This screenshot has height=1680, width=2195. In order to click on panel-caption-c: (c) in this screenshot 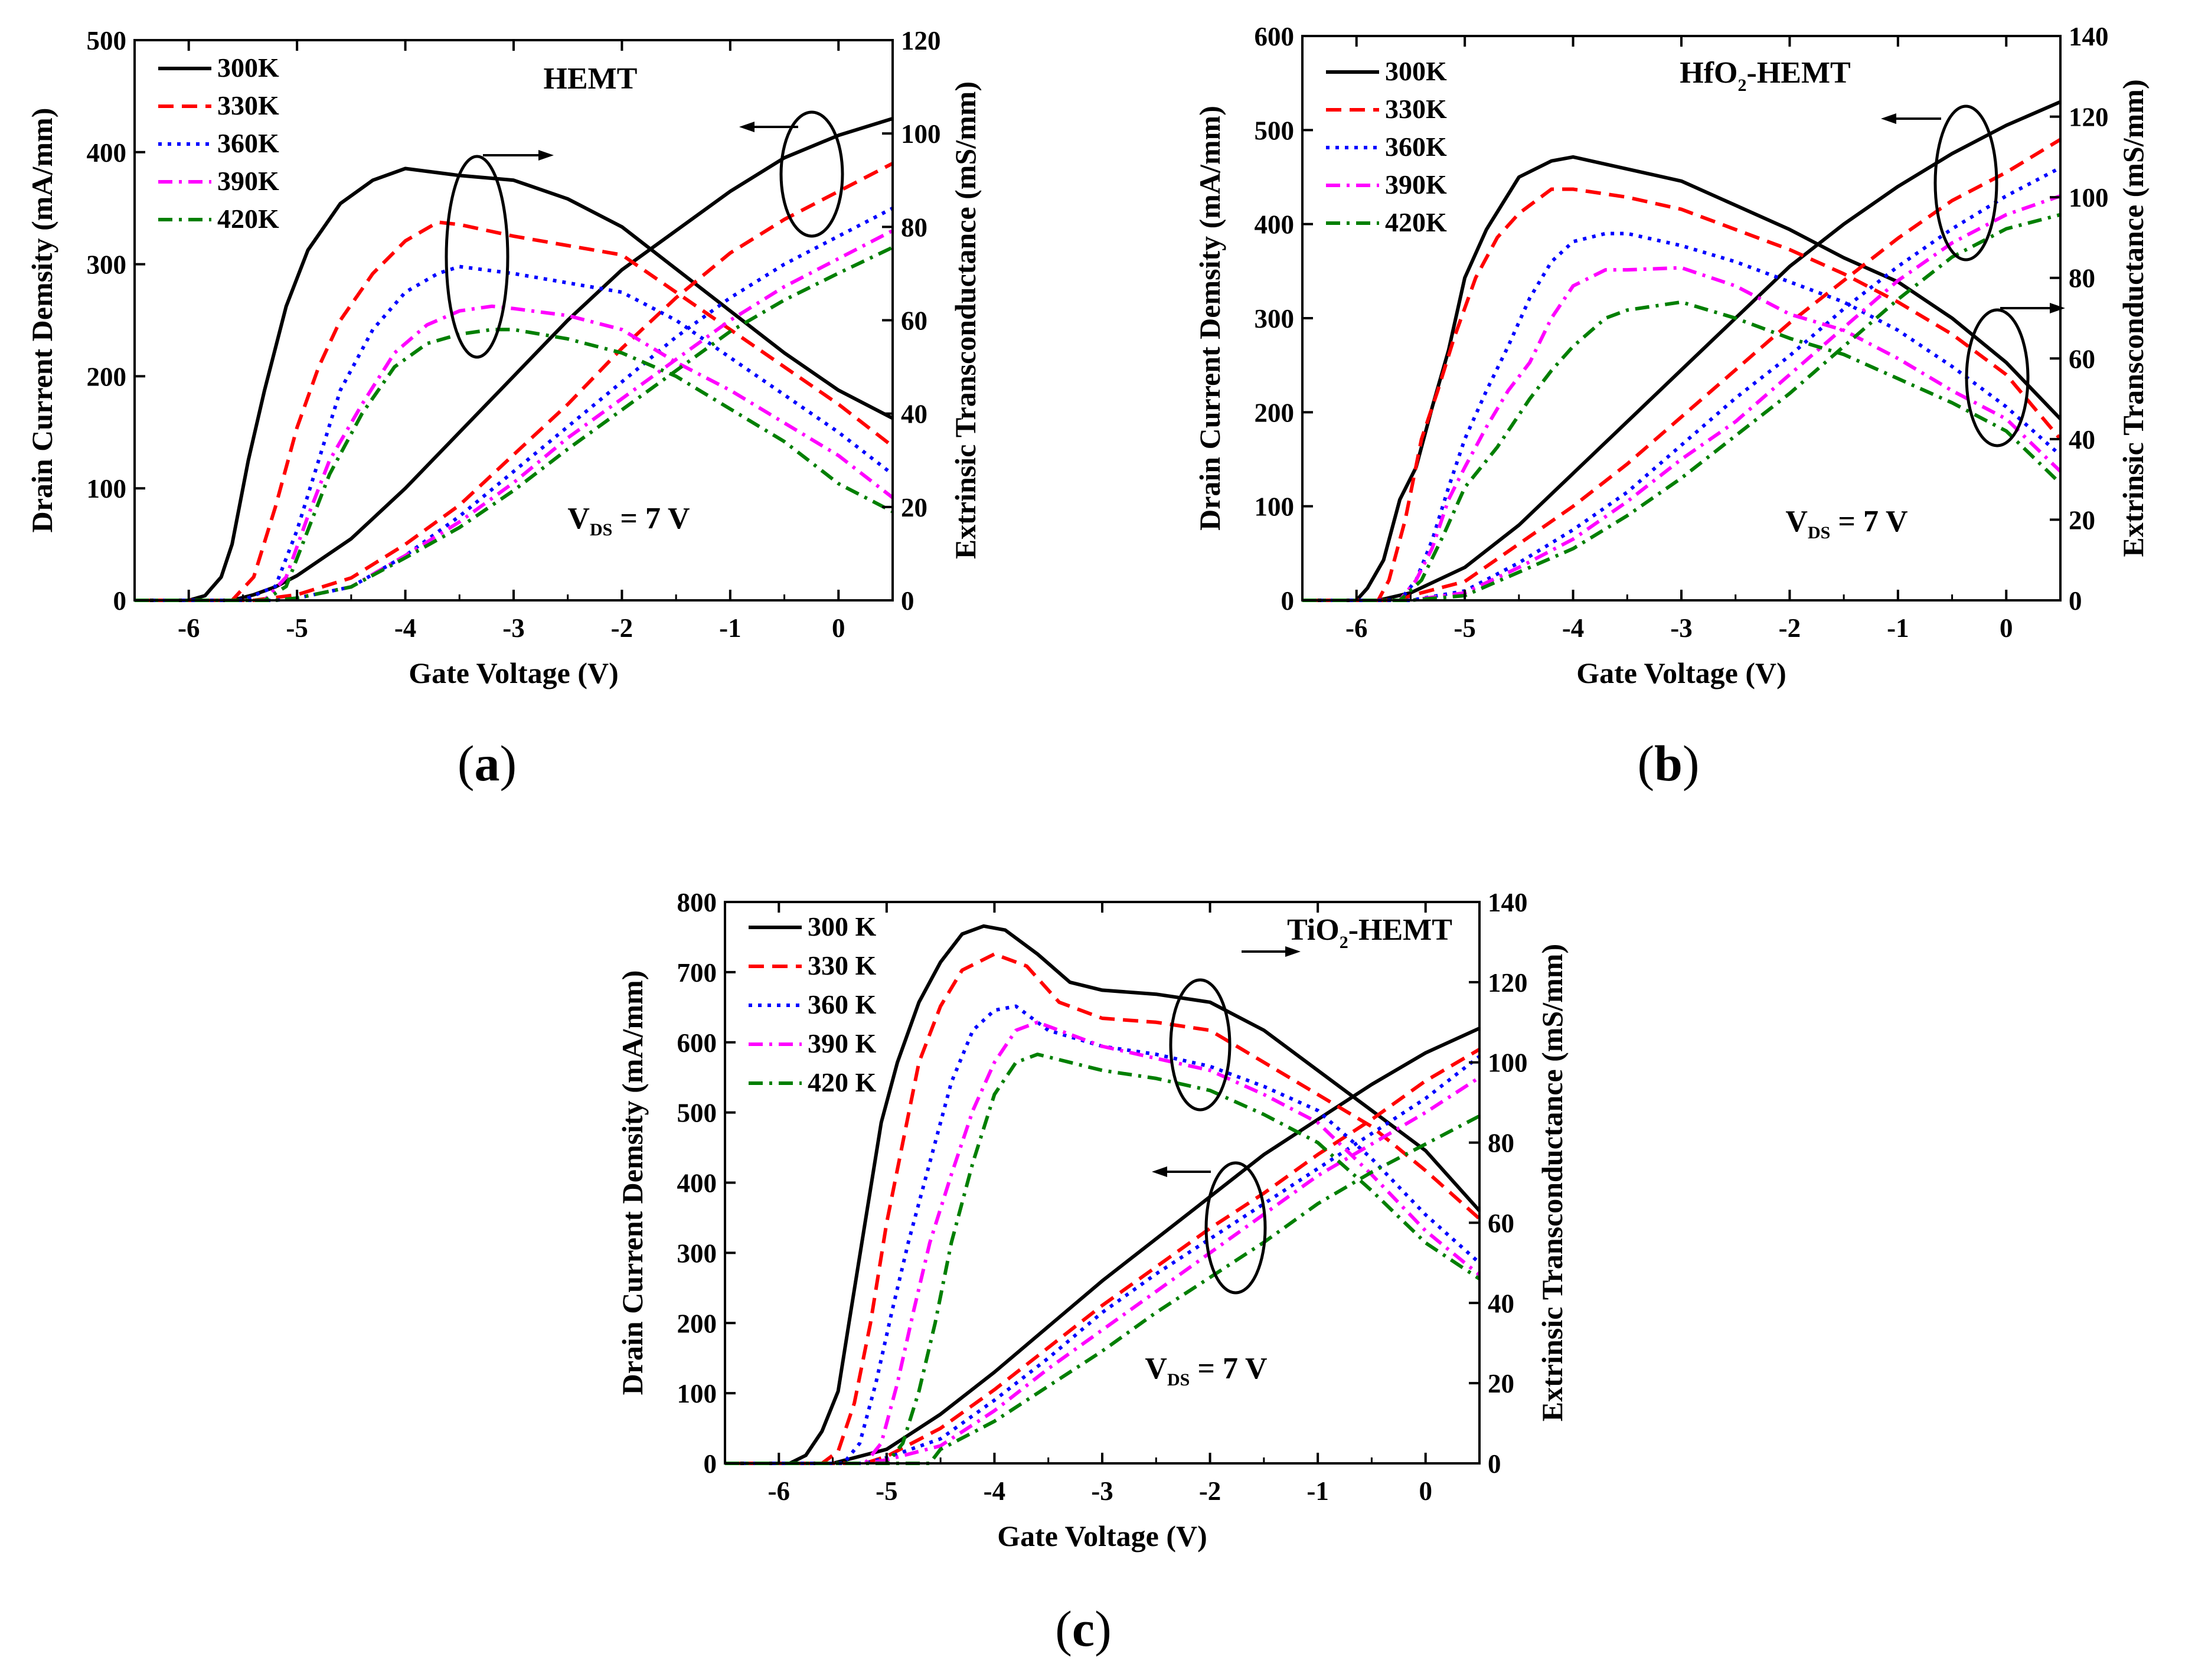, I will do `click(1083, 1628)`.